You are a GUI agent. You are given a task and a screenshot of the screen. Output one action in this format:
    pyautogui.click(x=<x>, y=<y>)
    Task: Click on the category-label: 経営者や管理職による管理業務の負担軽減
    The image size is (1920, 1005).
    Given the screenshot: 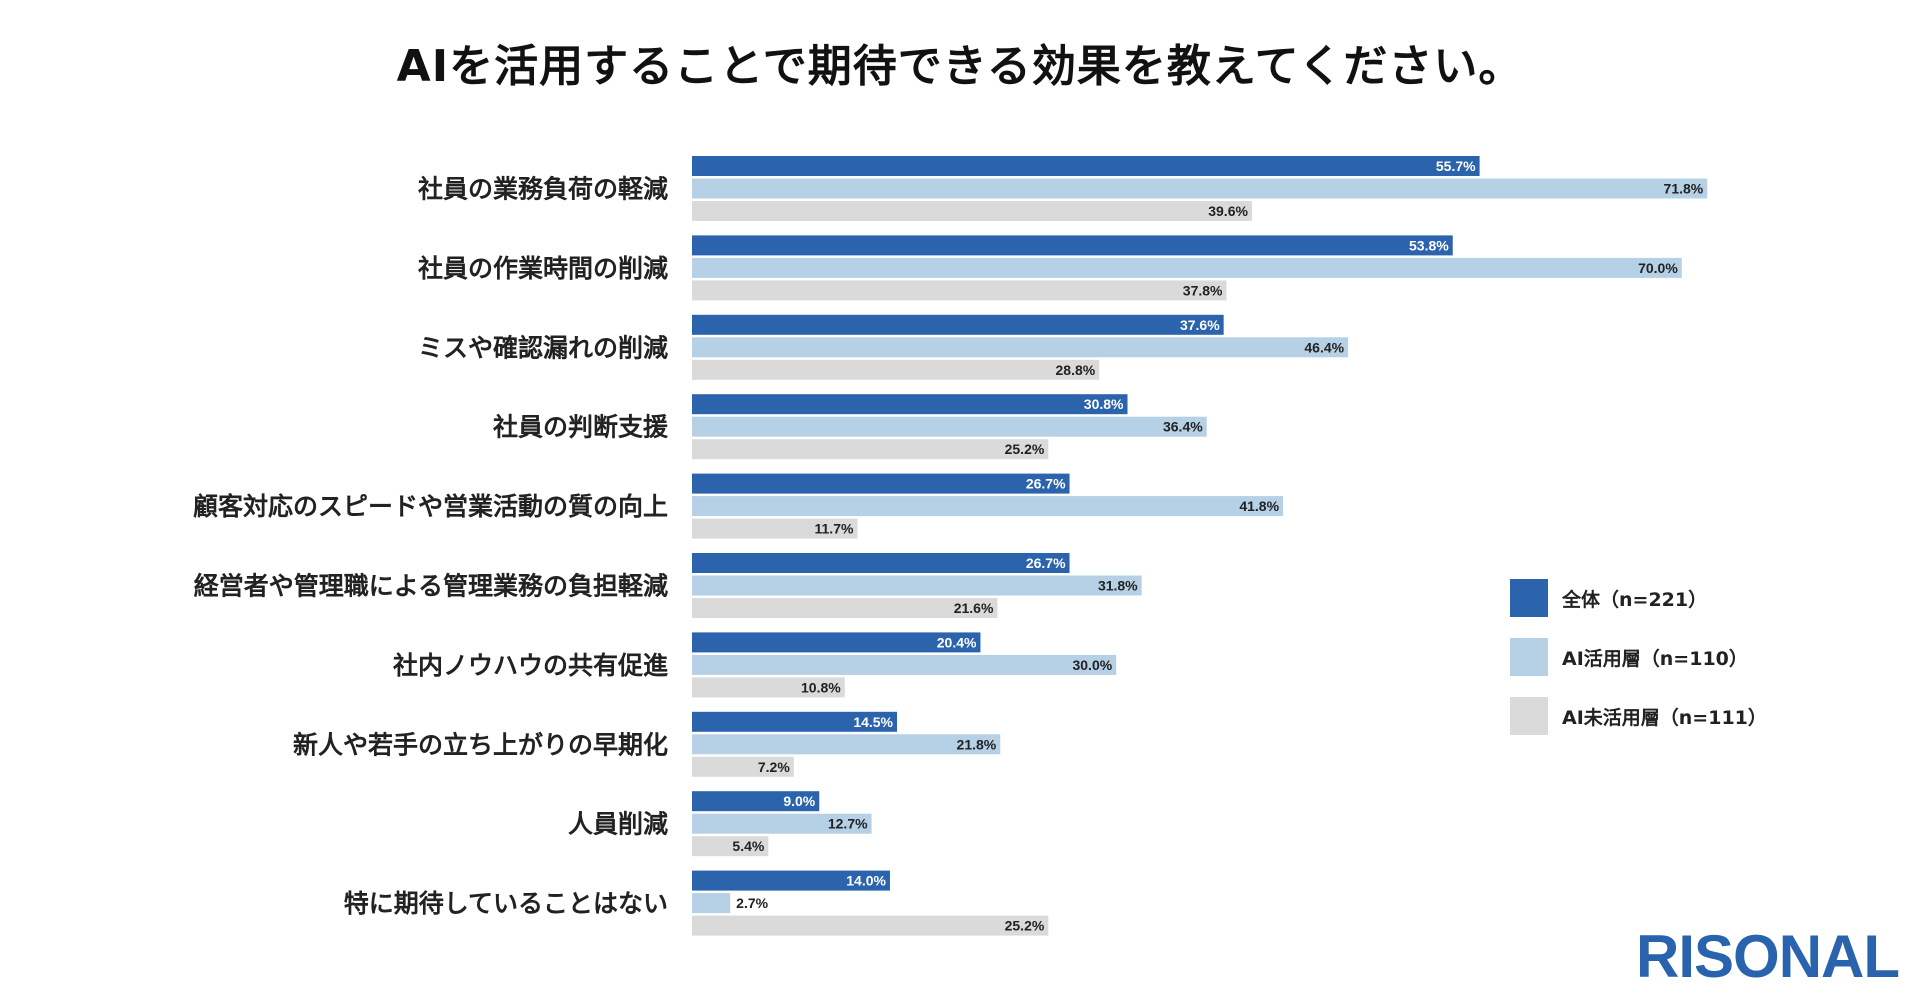 What is the action you would take?
    pyautogui.click(x=431, y=586)
    